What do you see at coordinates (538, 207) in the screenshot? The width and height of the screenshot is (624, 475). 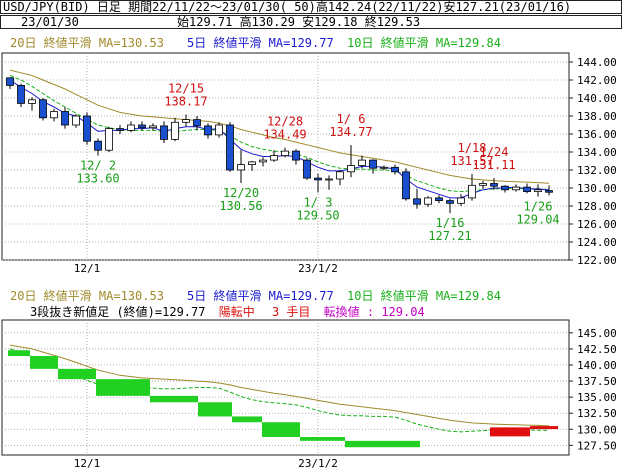 I see `low-annotation-date: 1/26` at bounding box center [538, 207].